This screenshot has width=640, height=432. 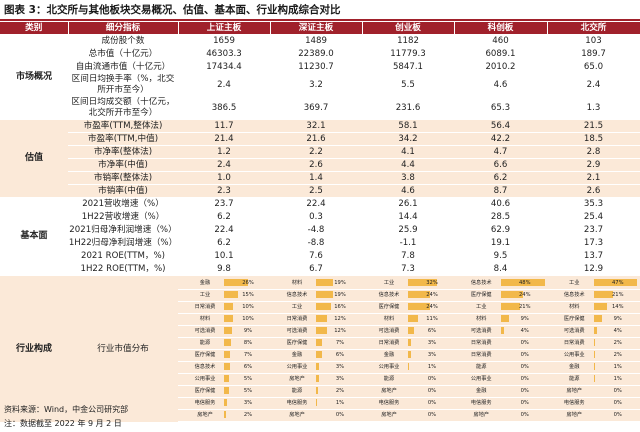 I want to click on industry-share-value: 48%, so click(x=524, y=283).